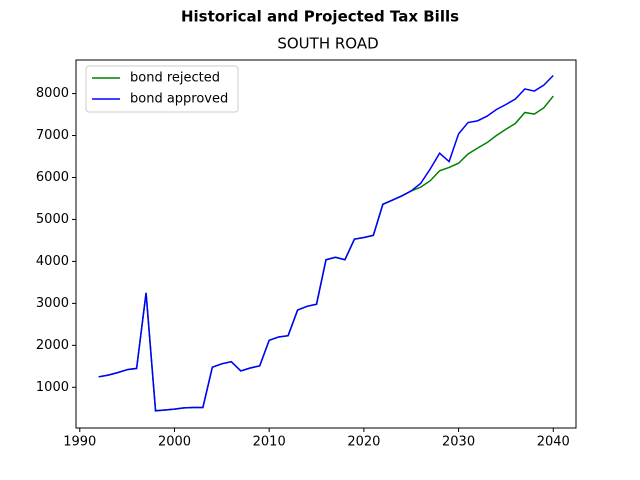  Describe the element at coordinates (327, 44) in the screenshot. I see `chart-subtitle: SOUTH ROAD` at that location.